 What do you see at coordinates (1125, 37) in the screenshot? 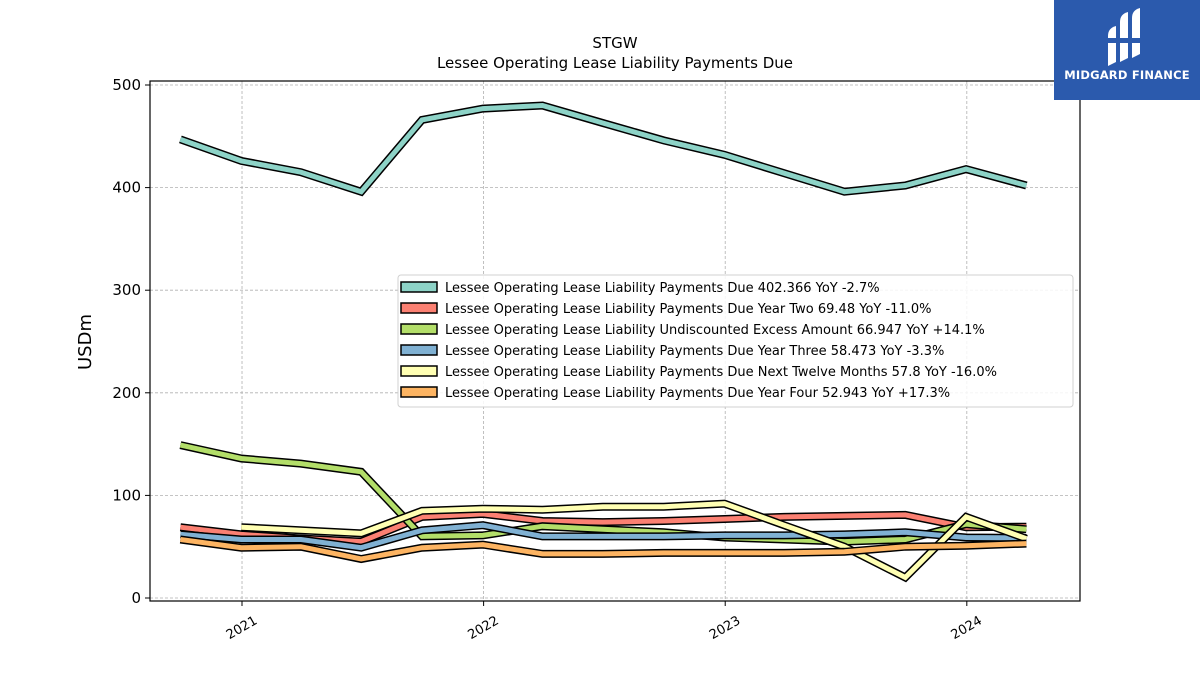
I see `logo-mark-icon` at bounding box center [1125, 37].